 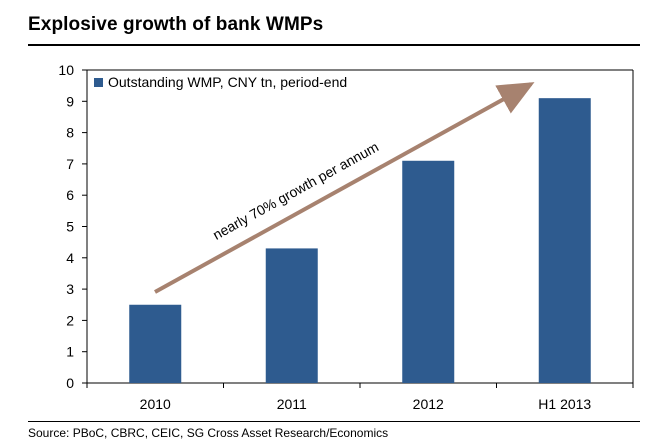 What do you see at coordinates (227, 82) in the screenshot?
I see `legend-label: Outstanding WMP, CNY tn, period-end` at bounding box center [227, 82].